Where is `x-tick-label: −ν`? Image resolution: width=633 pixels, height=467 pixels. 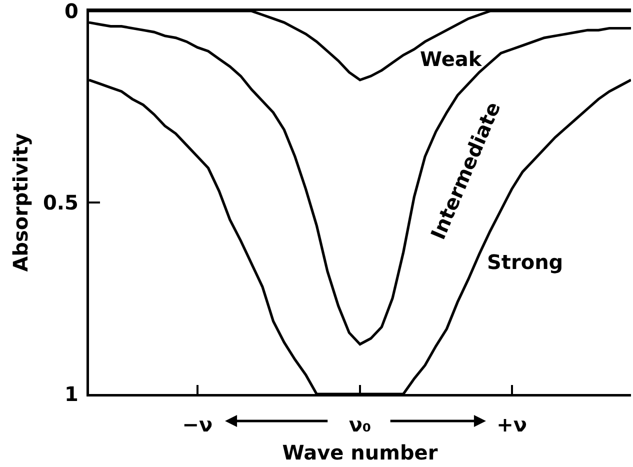
x-tick-label: −ν is located at coordinates (197, 424).